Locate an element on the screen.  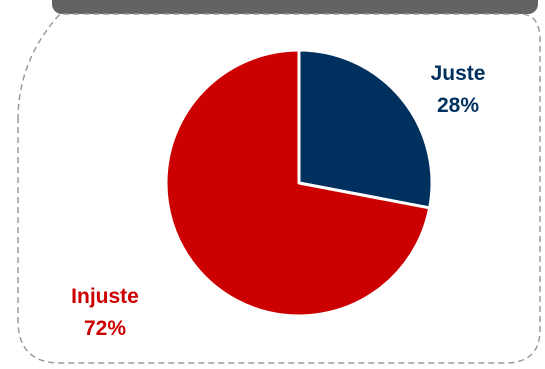
slice-label-injuste: Injuste is located at coordinates (105, 296).